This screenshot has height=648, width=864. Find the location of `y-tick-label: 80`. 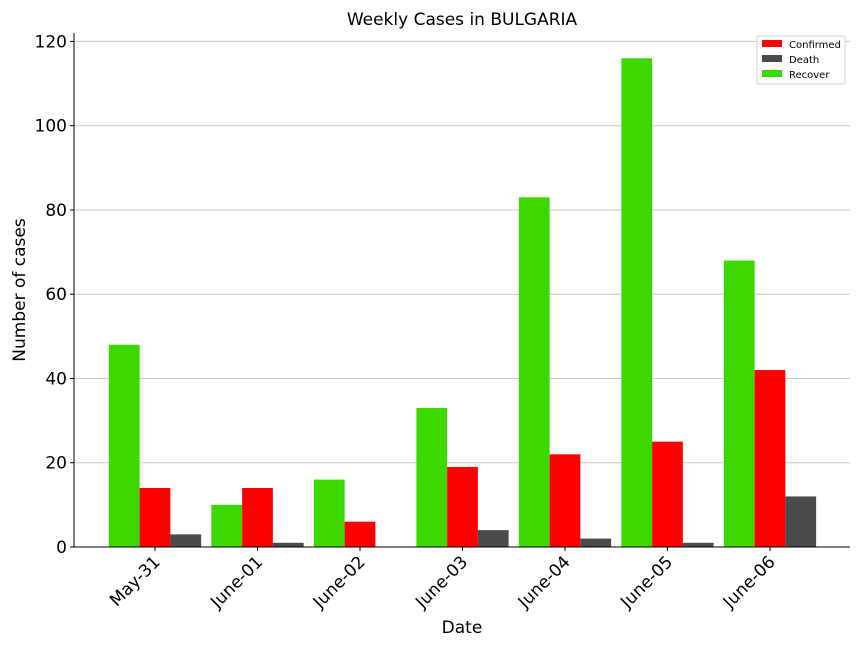

y-tick-label: 80 is located at coordinates (56, 211).